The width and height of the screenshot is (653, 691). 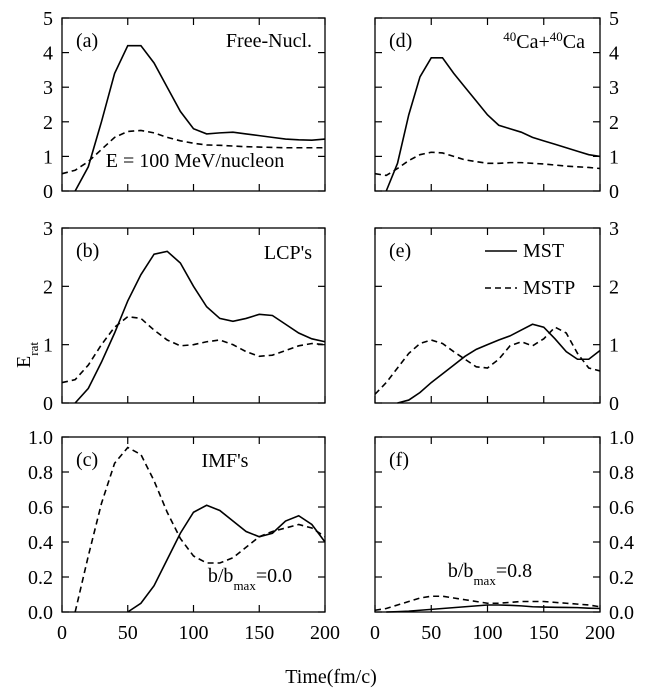 What do you see at coordinates (24, 362) in the screenshot?
I see `y-axis-label-part: E` at bounding box center [24, 362].